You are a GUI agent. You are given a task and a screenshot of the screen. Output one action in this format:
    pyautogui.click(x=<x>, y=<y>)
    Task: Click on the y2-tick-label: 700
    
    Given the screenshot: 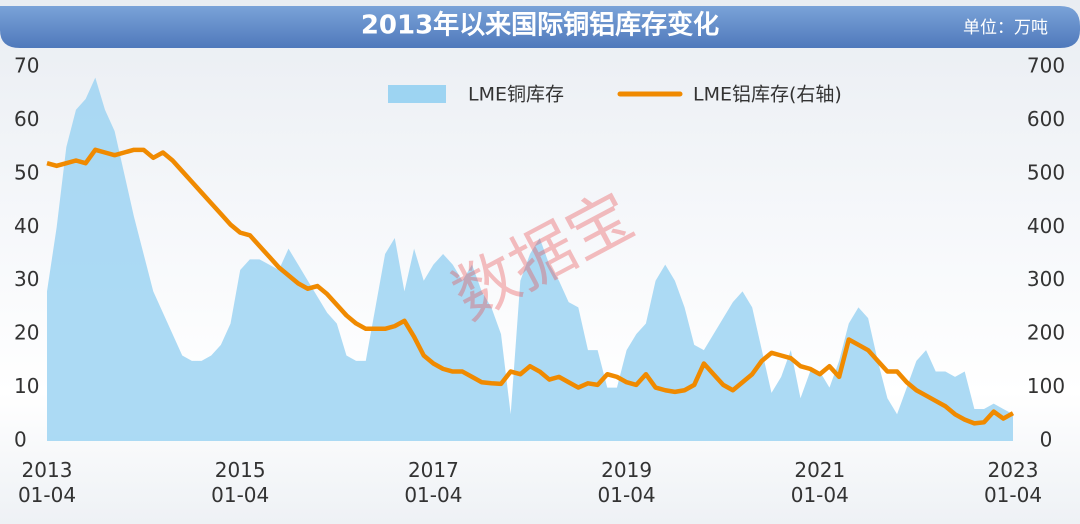 What is the action you would take?
    pyautogui.click(x=1046, y=66)
    